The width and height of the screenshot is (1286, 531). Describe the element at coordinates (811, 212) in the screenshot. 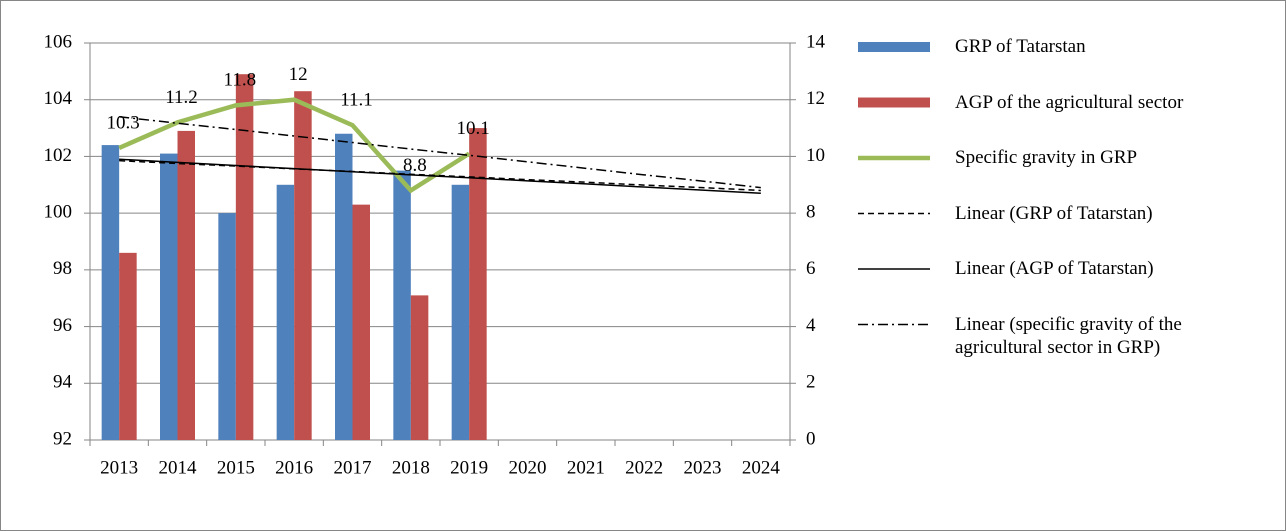

I see `y2-tick-label: 8` at that location.